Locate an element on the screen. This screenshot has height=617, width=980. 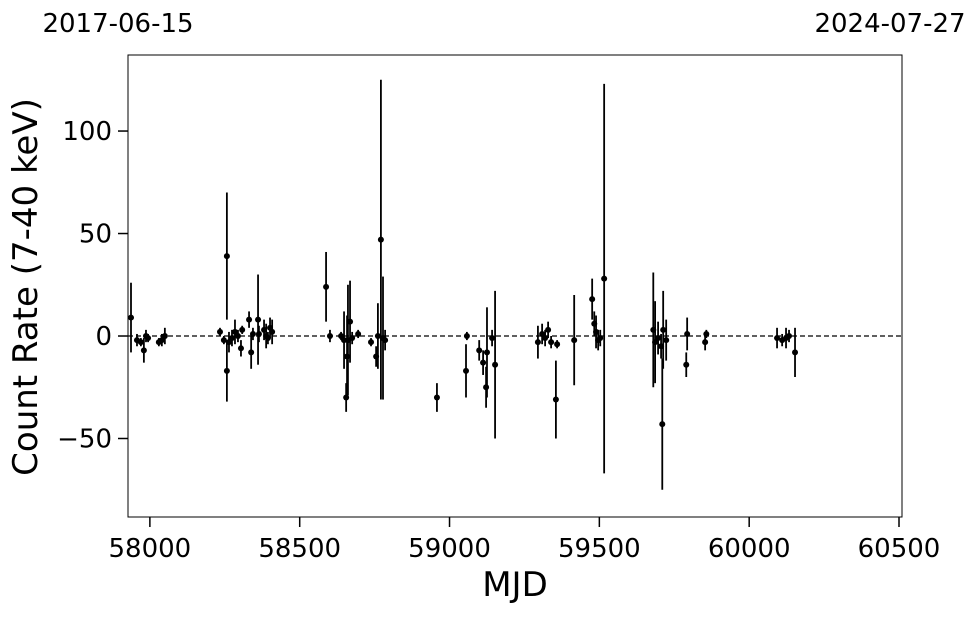
y-tick-label: 50 is located at coordinates (95, 235).